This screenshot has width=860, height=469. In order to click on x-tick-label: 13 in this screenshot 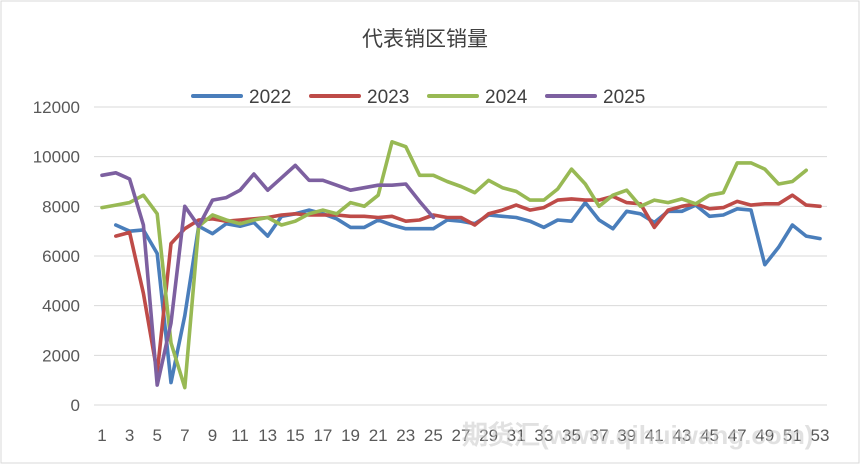, I will do `click(267, 435)`.